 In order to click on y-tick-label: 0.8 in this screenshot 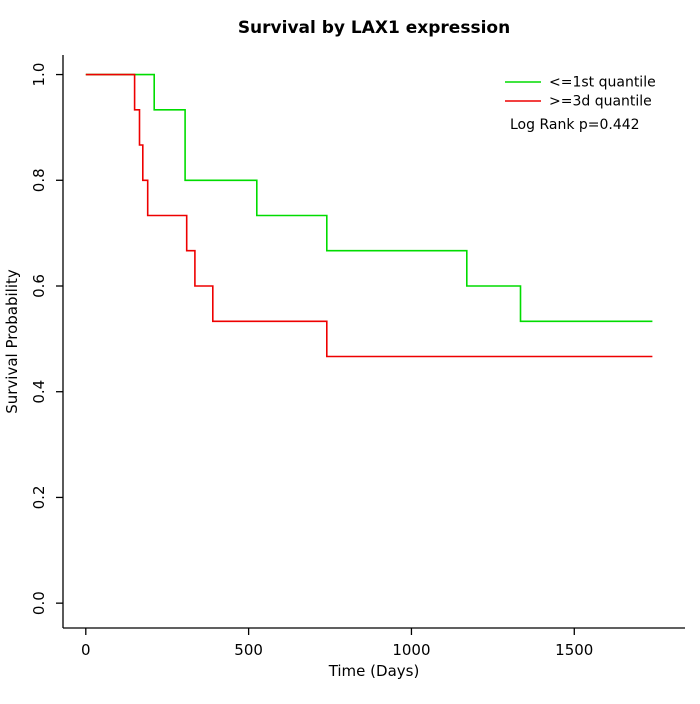, I will do `click(39, 180)`.